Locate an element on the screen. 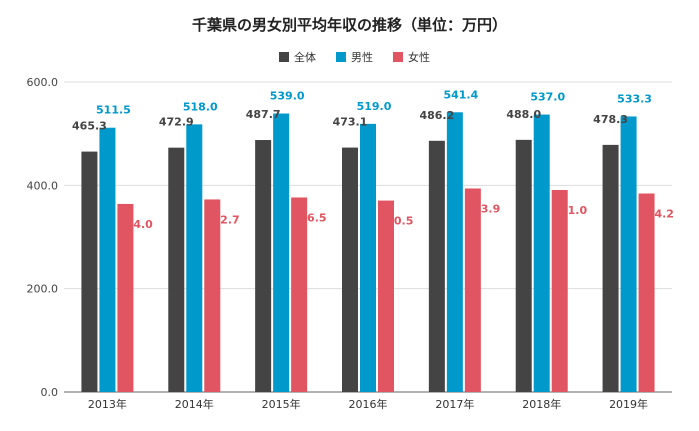 This screenshot has height=431, width=699. data-label-0-4: 486.2 is located at coordinates (436, 115).